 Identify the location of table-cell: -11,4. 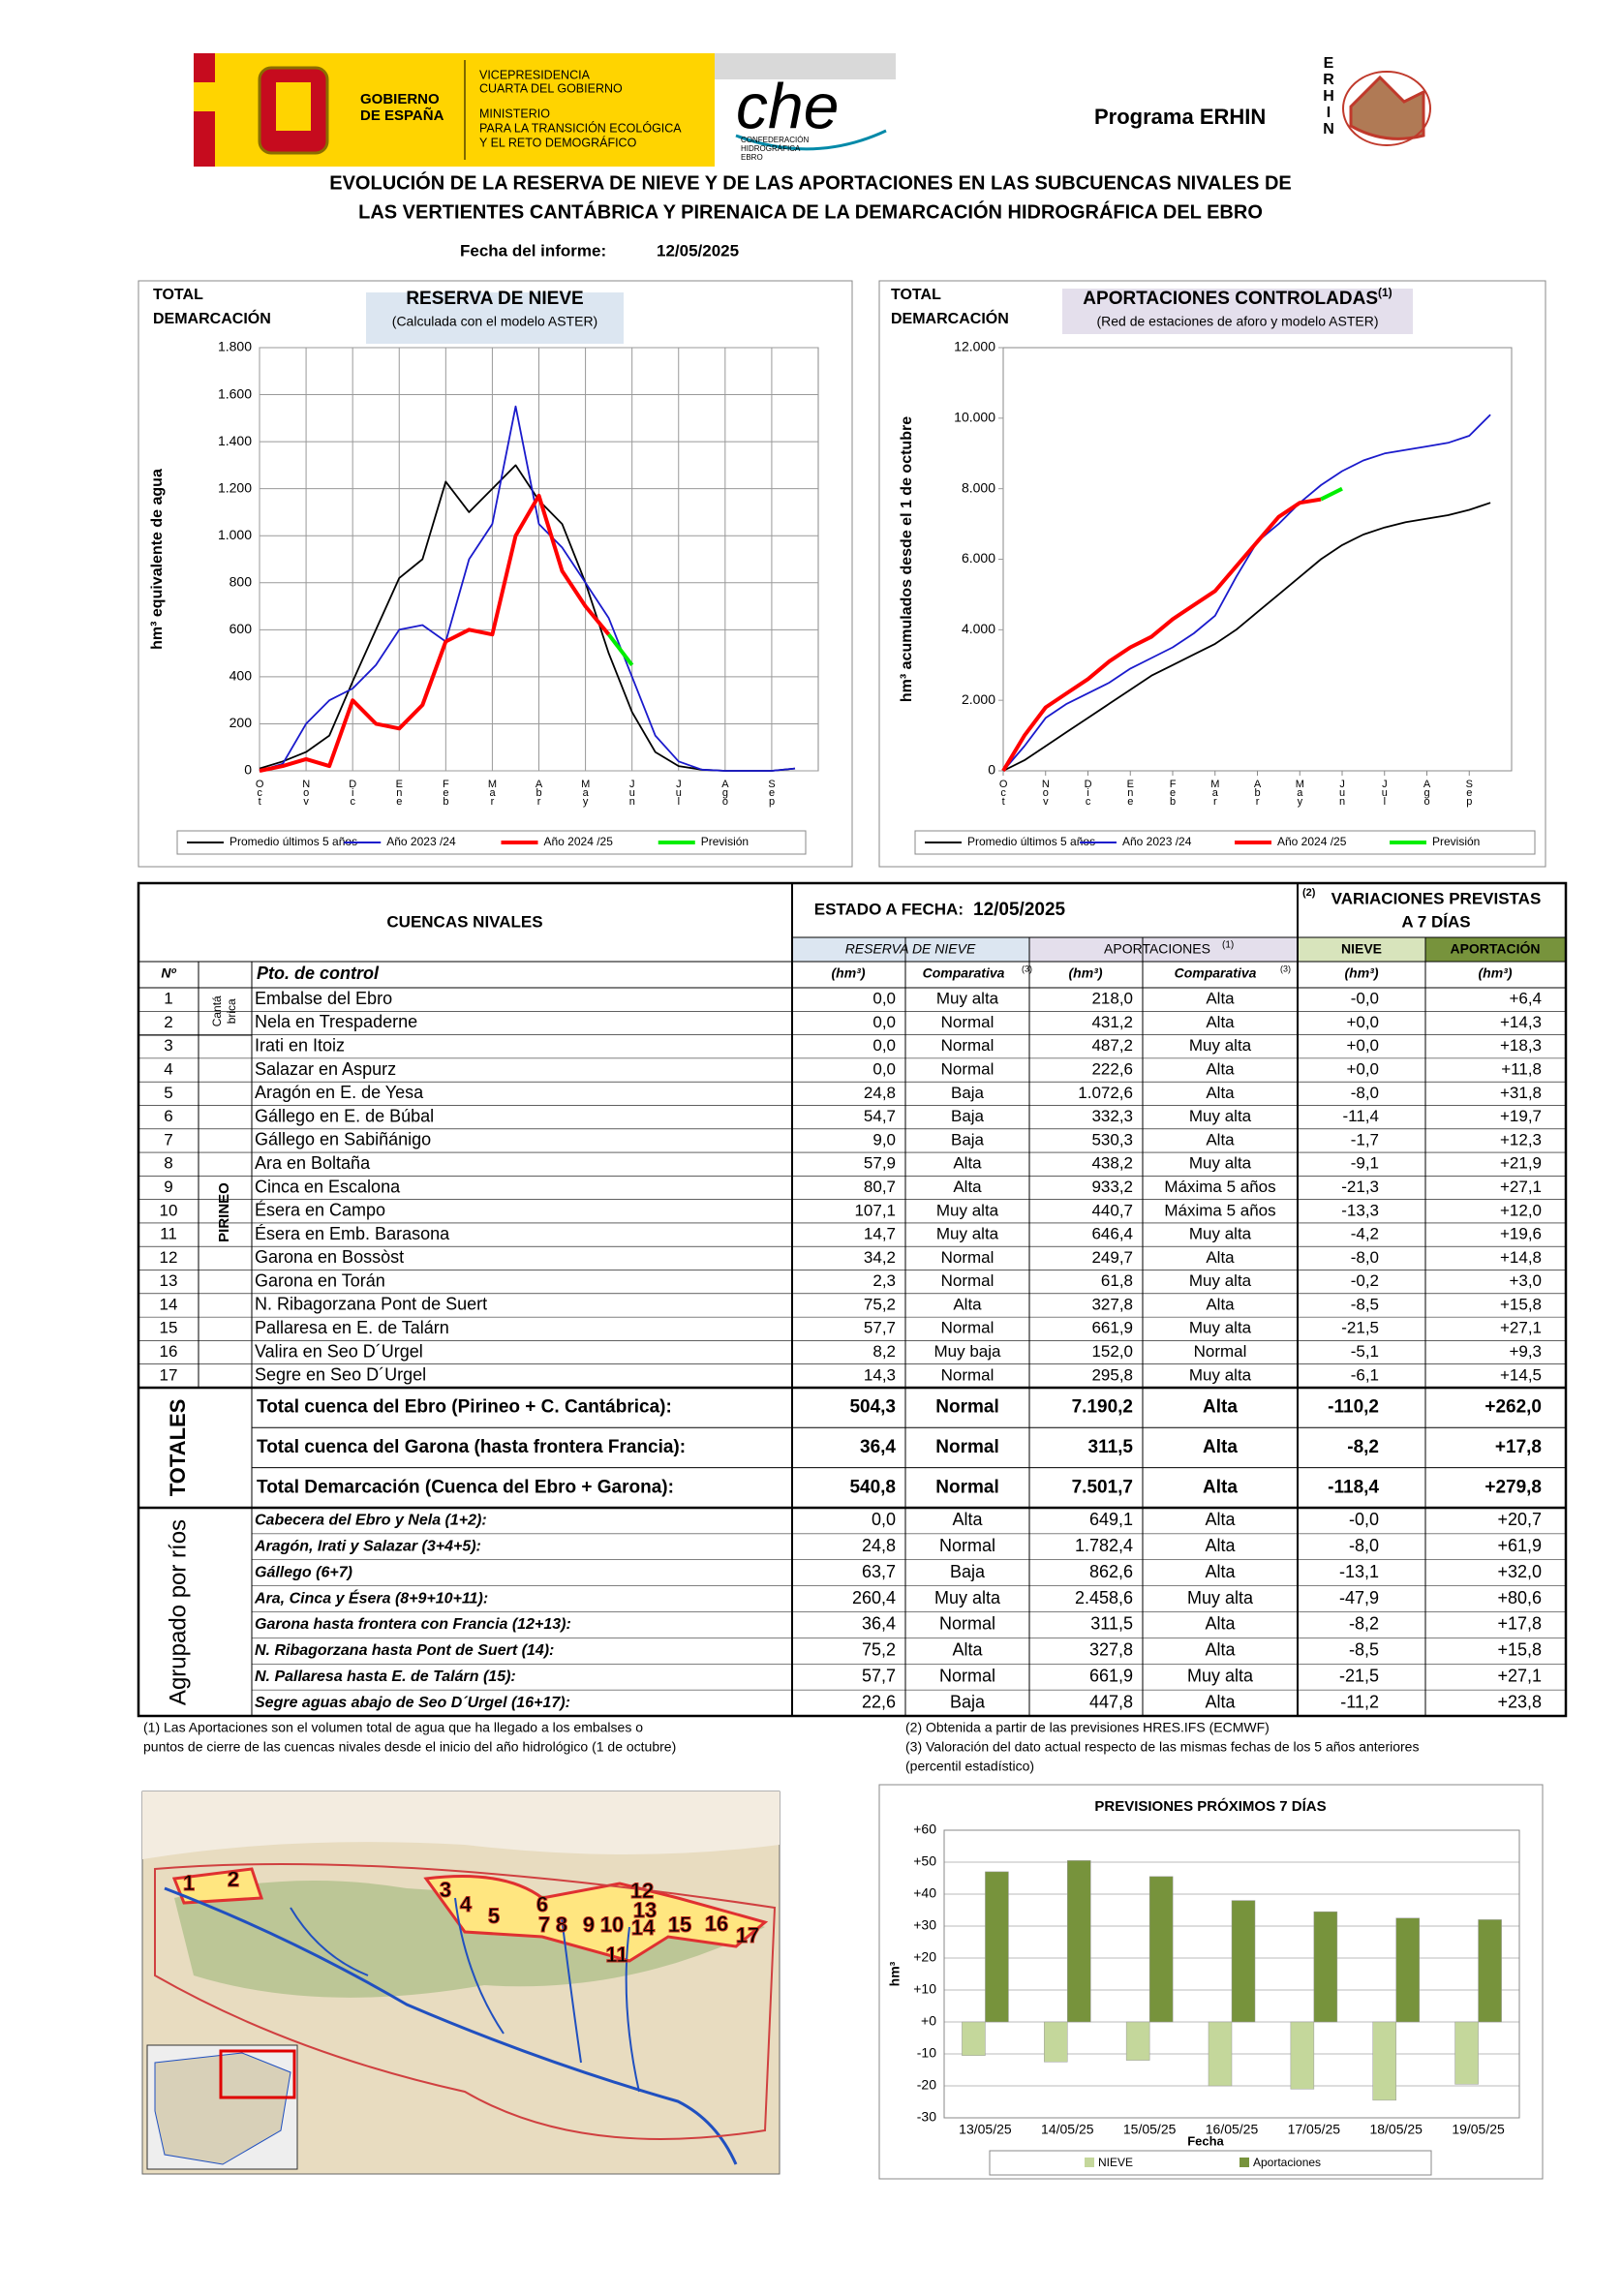
(1361, 1116).